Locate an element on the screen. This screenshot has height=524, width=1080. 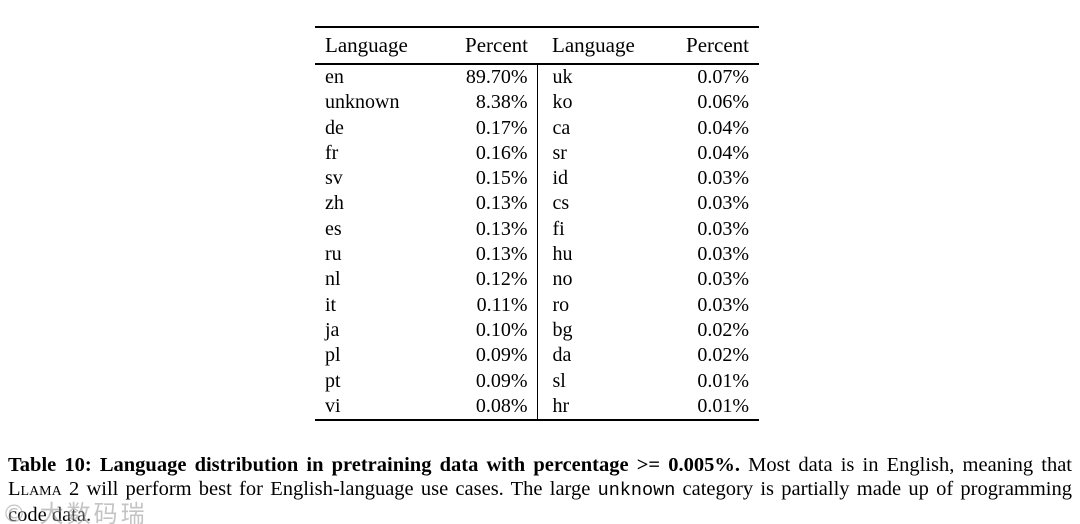
table-row: sv 0.15% id 0.03% is located at coordinates (537, 179).